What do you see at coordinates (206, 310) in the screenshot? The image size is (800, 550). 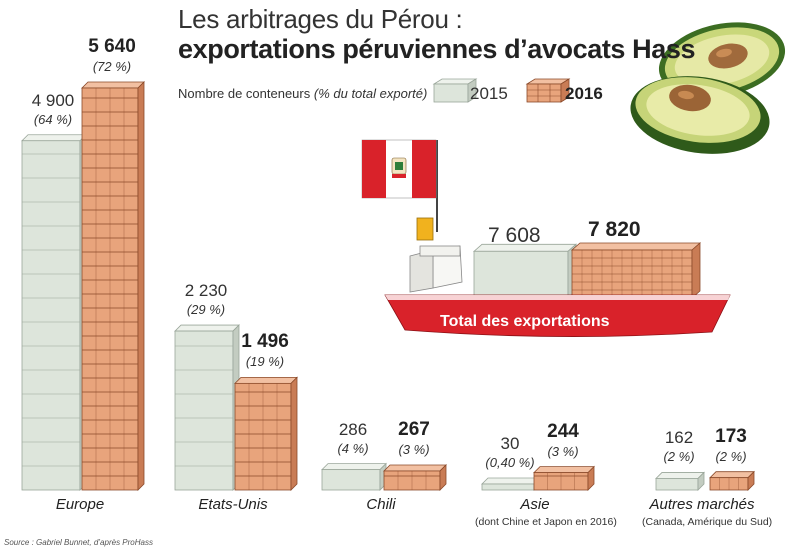 I see `pct-label-2015-etats-unis: (29 %)` at bounding box center [206, 310].